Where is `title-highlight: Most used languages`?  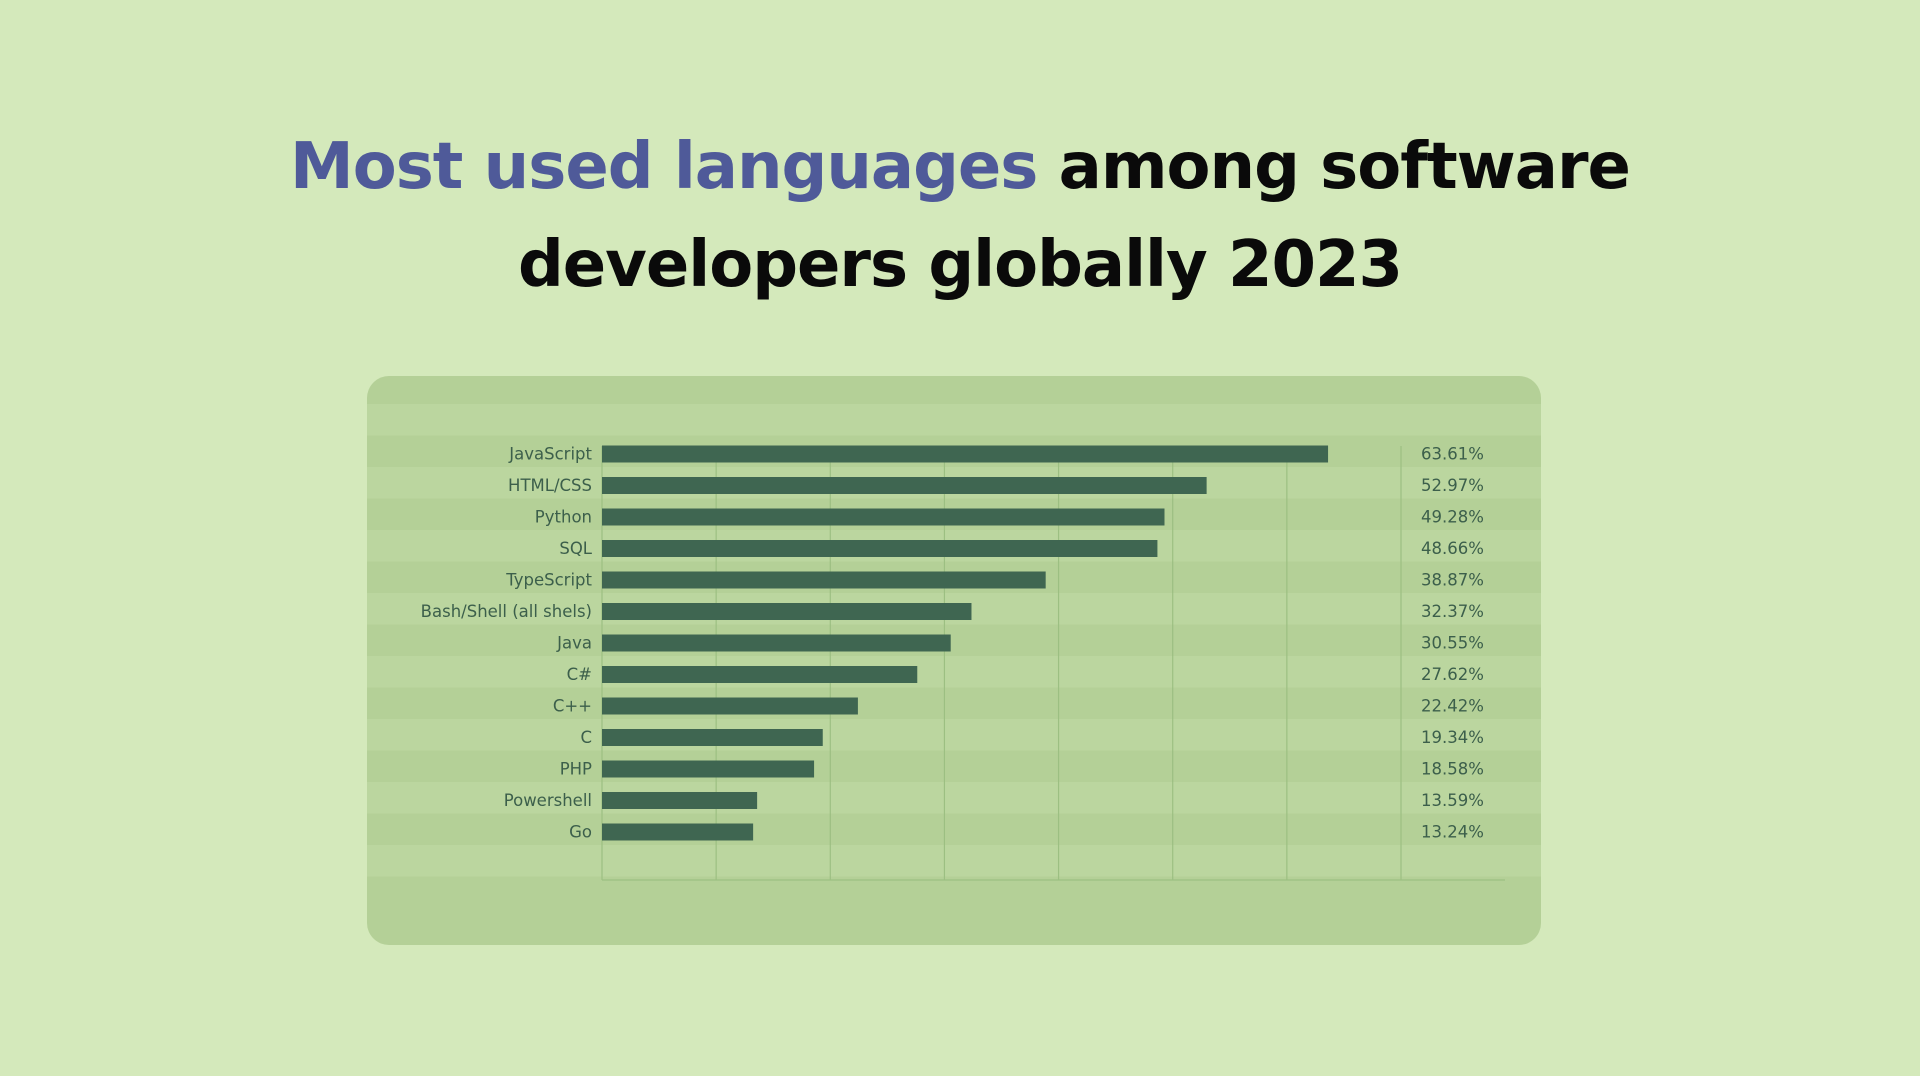
title-highlight: Most used languages is located at coordinates (664, 167).